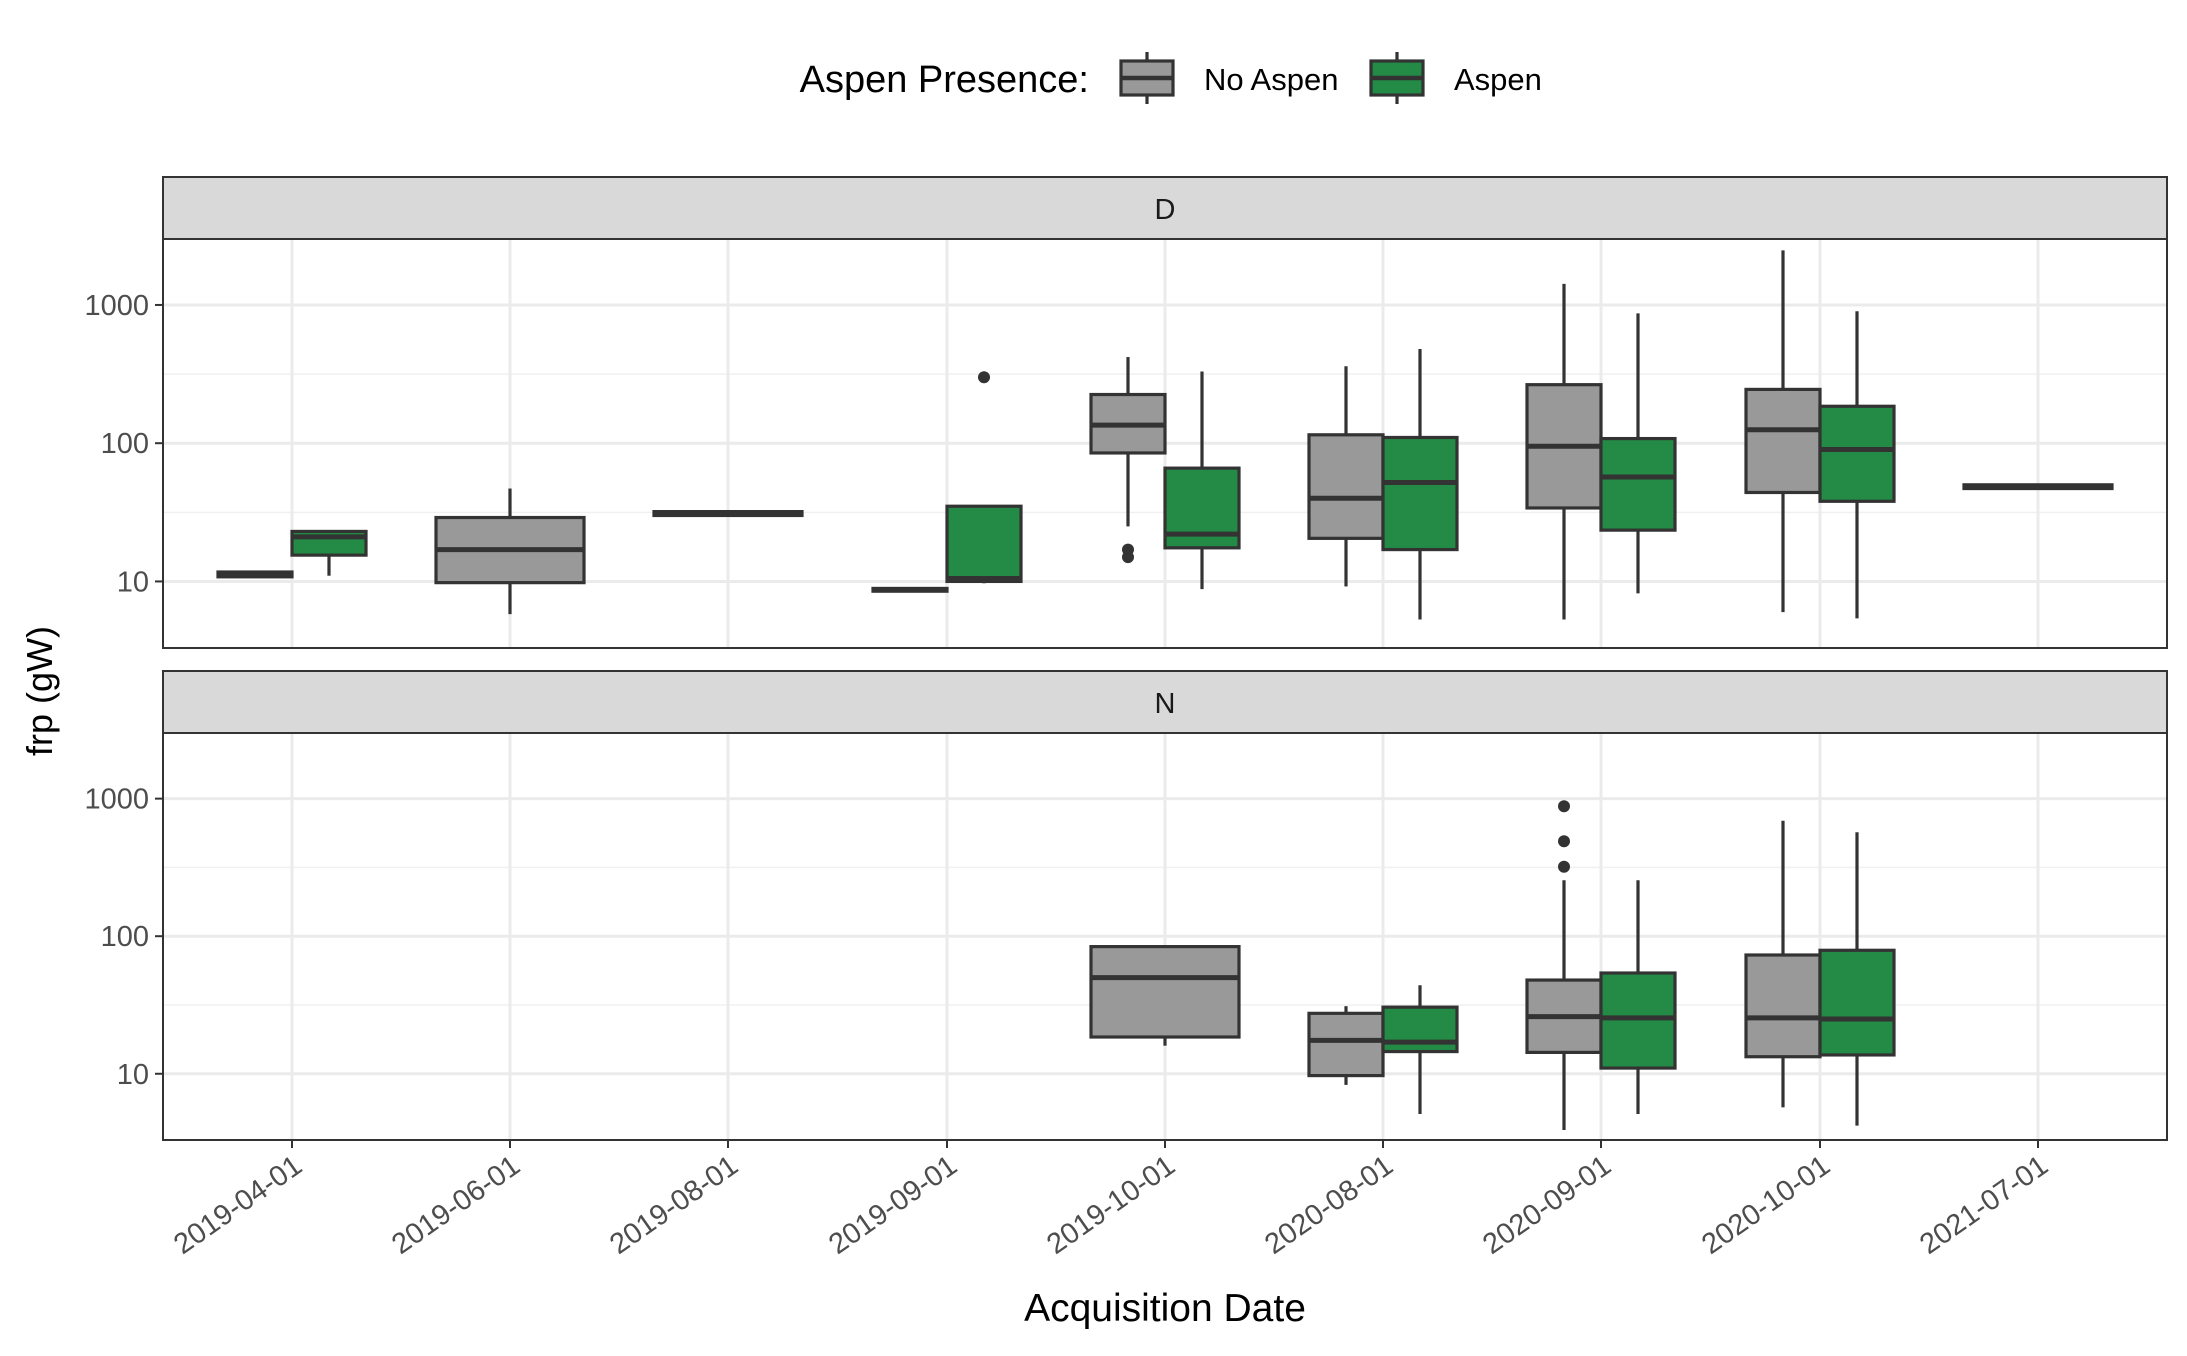 The height and width of the screenshot is (1356, 2187). I want to click on box-N-2020-08-01-aspen, so click(1420, 1049).